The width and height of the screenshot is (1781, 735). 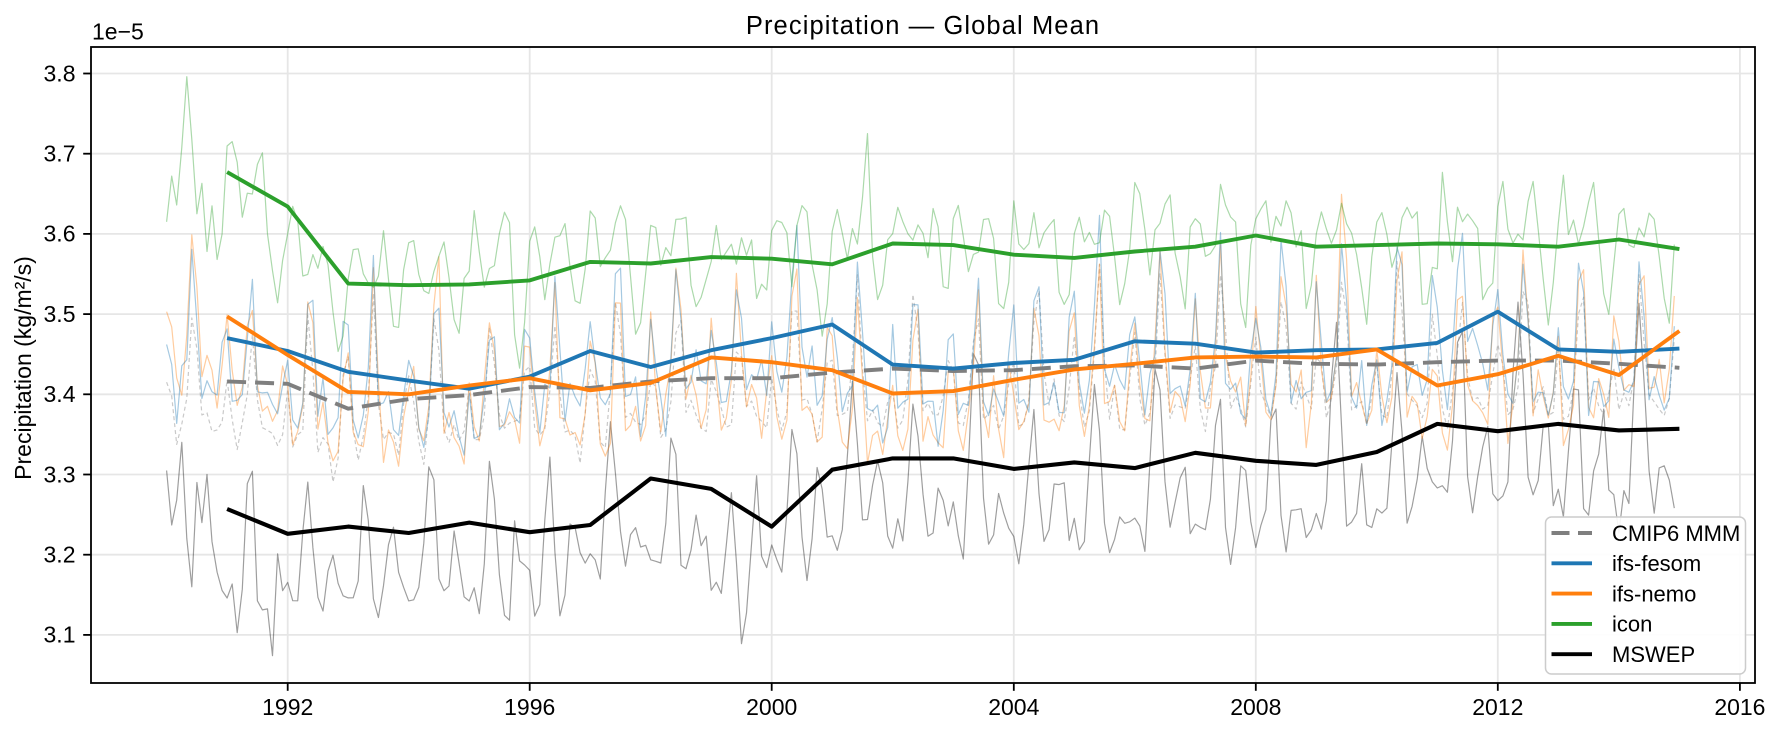 I want to click on svg-text: 3.2, so click(x=60, y=555).